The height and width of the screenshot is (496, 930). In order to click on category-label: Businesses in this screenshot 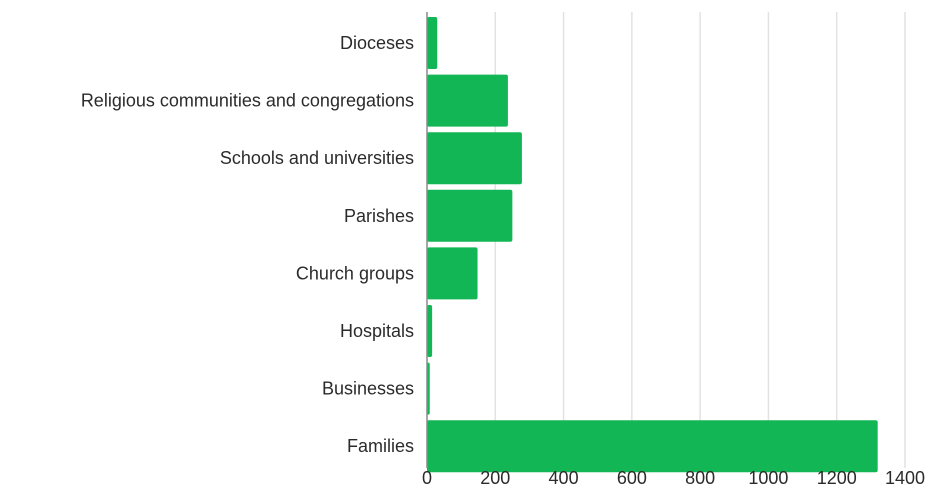, I will do `click(368, 389)`.